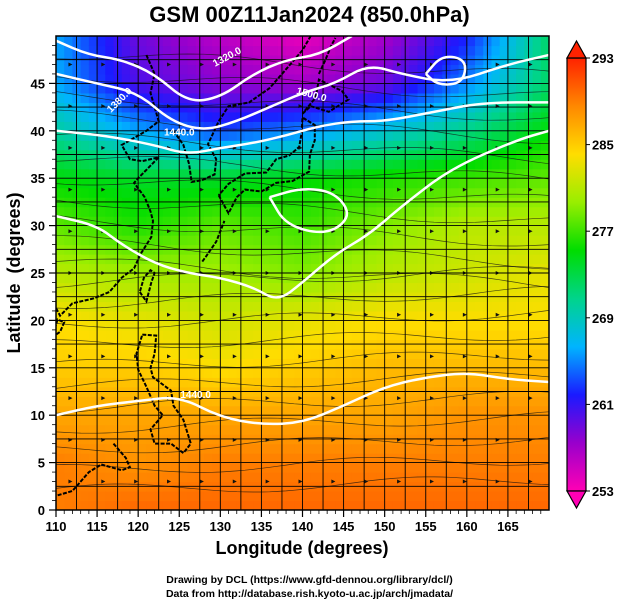 The height and width of the screenshot is (605, 619). Describe the element at coordinates (344, 526) in the screenshot. I see `x-tick-label: 145` at that location.